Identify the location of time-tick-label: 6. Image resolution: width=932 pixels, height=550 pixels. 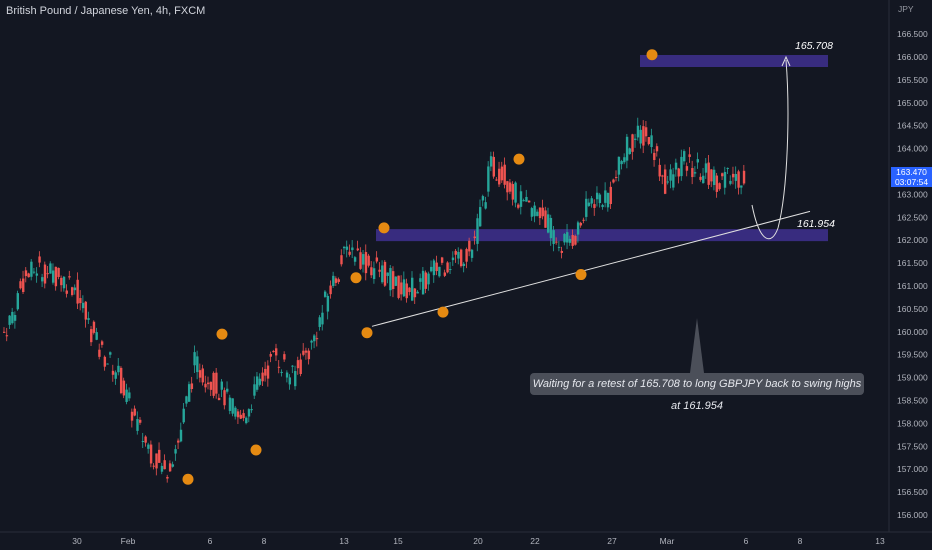
(210, 541).